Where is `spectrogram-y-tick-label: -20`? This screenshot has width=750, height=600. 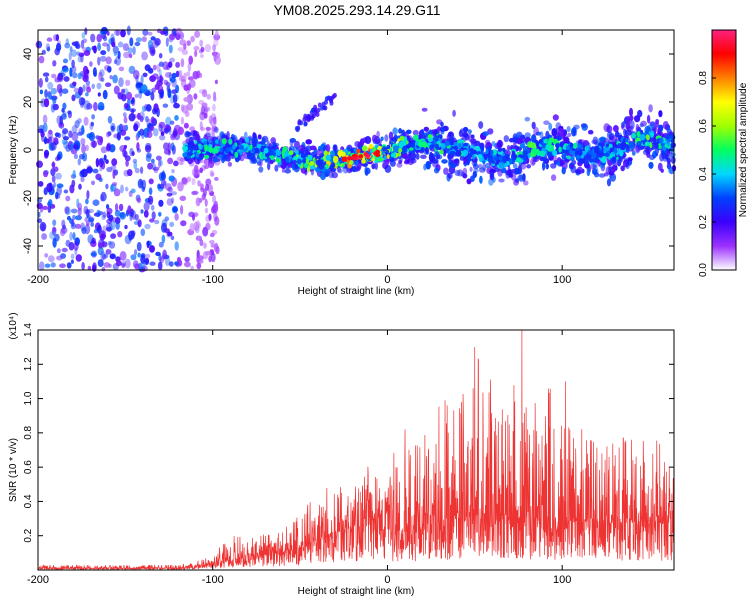 spectrogram-y-tick-label: -20 is located at coordinates (28, 198).